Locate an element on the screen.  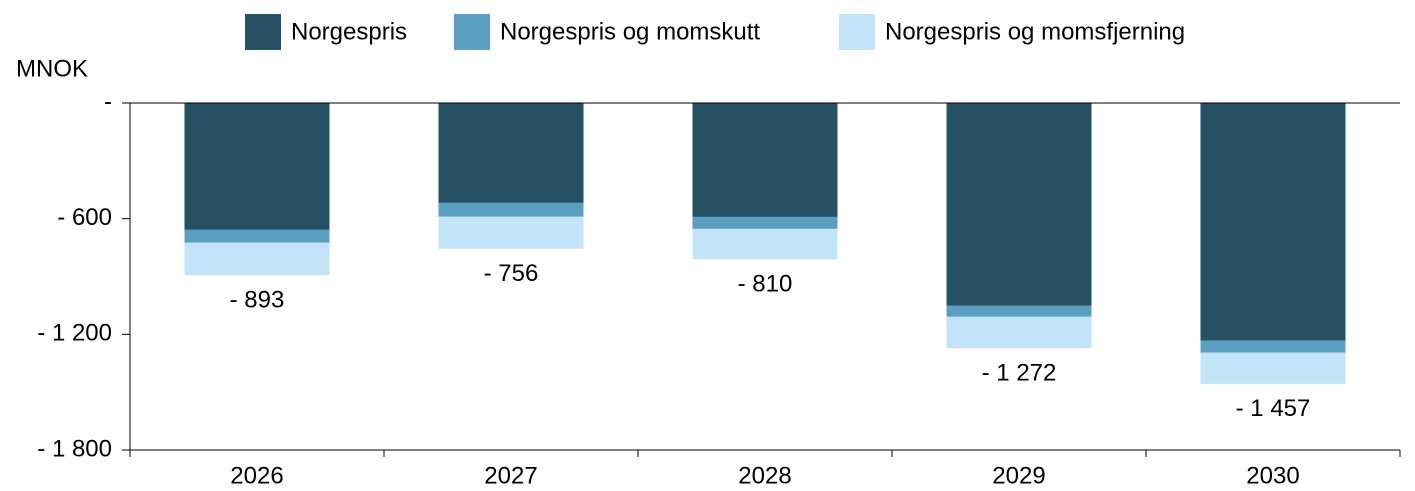
legend-label: Norgespris is located at coordinates (349, 31).